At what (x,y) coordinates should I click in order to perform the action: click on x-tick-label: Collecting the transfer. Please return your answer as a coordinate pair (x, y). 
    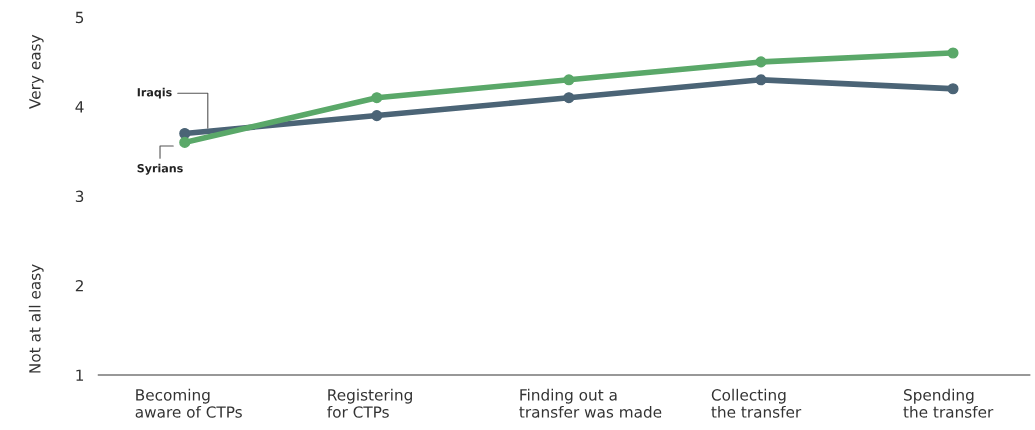
    Looking at the image, I should click on (756, 403).